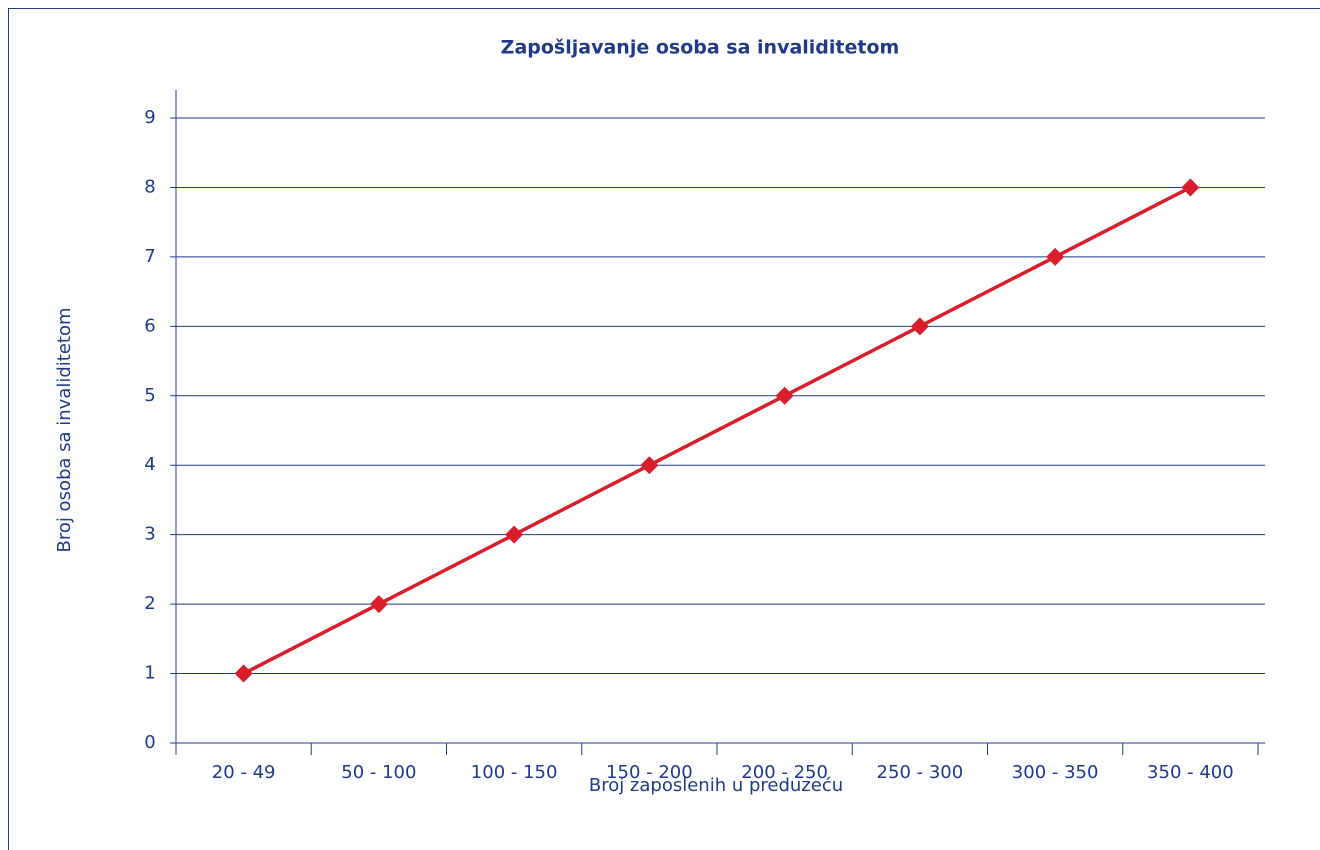 The width and height of the screenshot is (1320, 850). I want to click on x-tick-label: 50 - 100, so click(378, 772).